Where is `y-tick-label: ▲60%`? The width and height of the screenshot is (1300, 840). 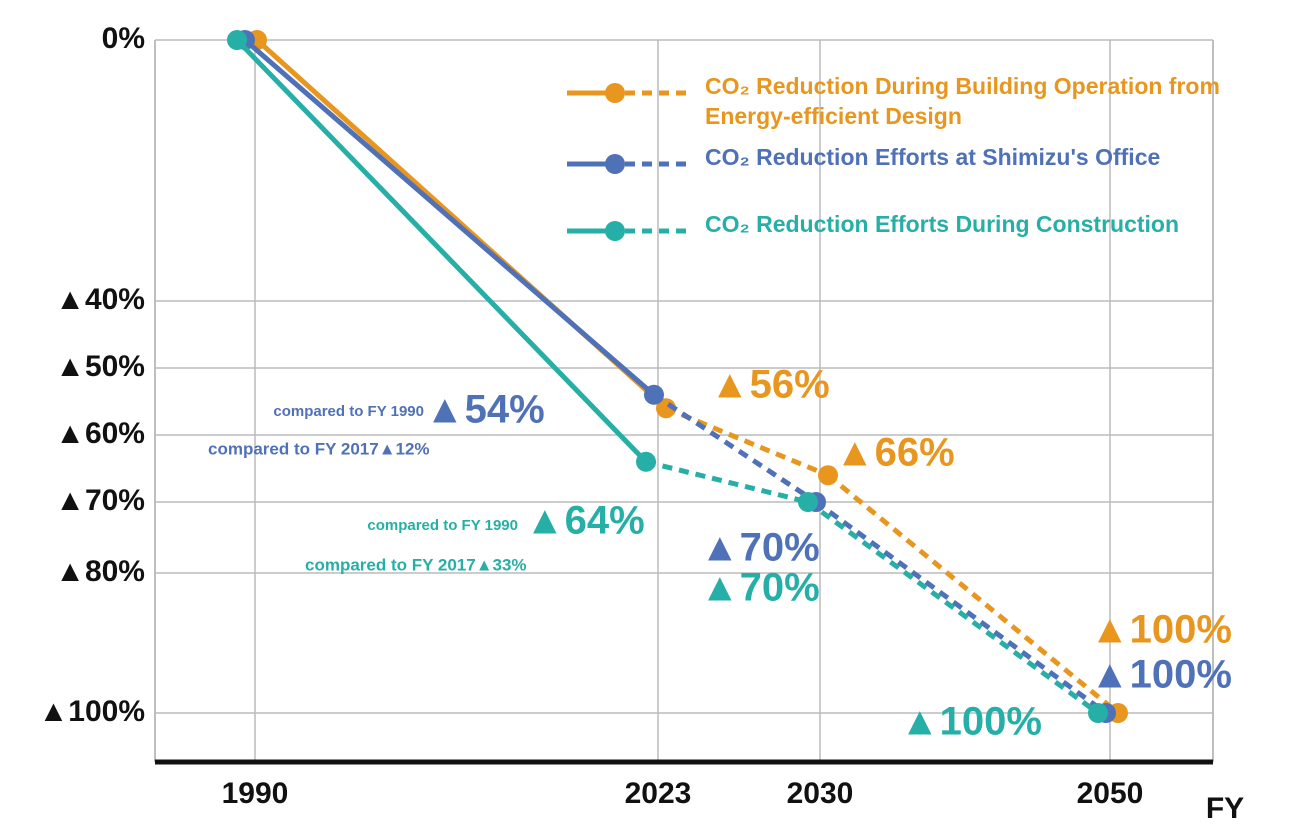
y-tick-label: ▲60% is located at coordinates (100, 433).